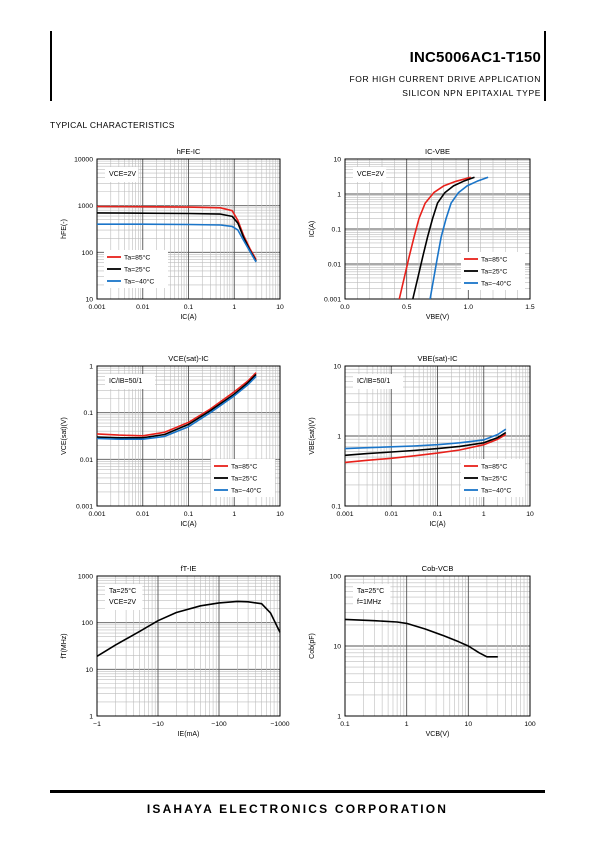 This screenshot has height=842, width=595. Describe the element at coordinates (83, 160) in the screenshot. I see `y-tick-label: 10000` at that location.